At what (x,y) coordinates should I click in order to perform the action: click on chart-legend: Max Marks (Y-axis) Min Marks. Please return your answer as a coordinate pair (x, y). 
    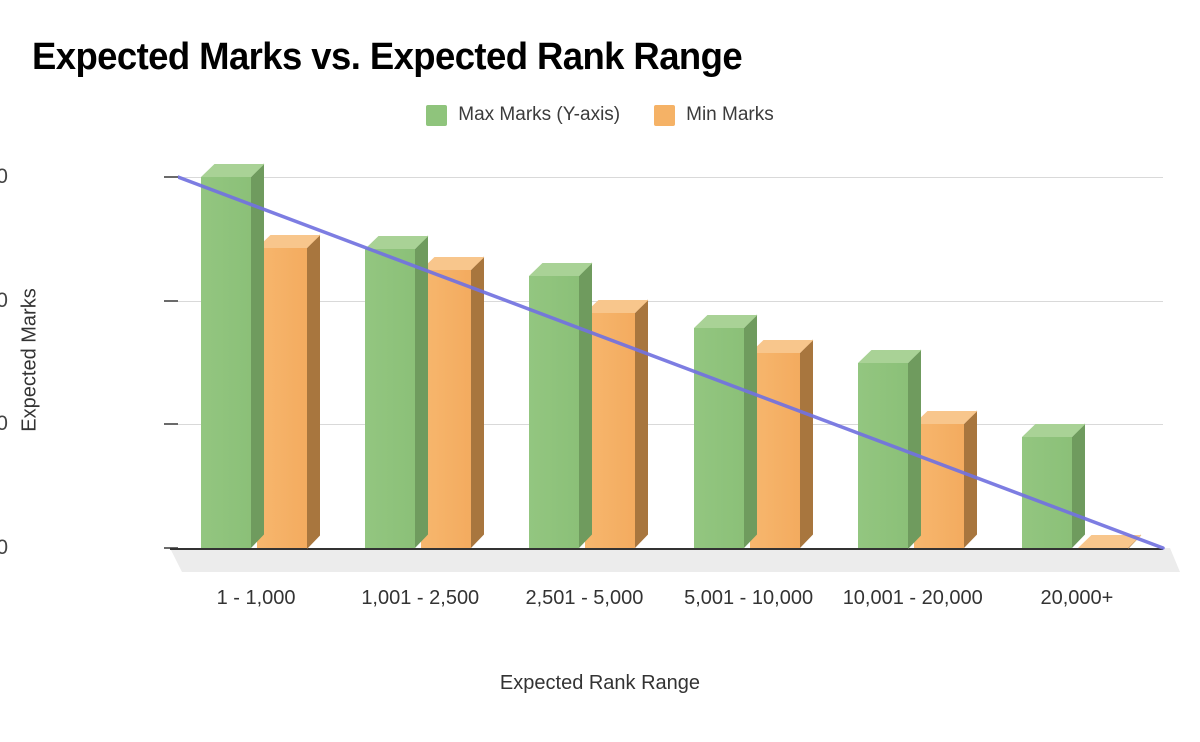
    Looking at the image, I should click on (600, 115).